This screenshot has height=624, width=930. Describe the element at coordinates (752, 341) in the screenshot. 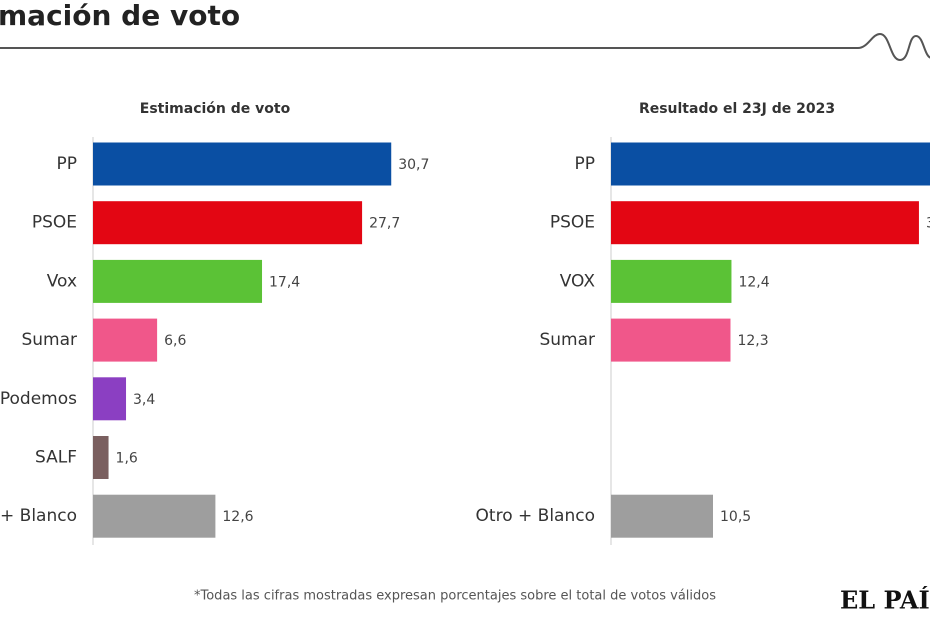

I see `value-label: 12,3` at that location.